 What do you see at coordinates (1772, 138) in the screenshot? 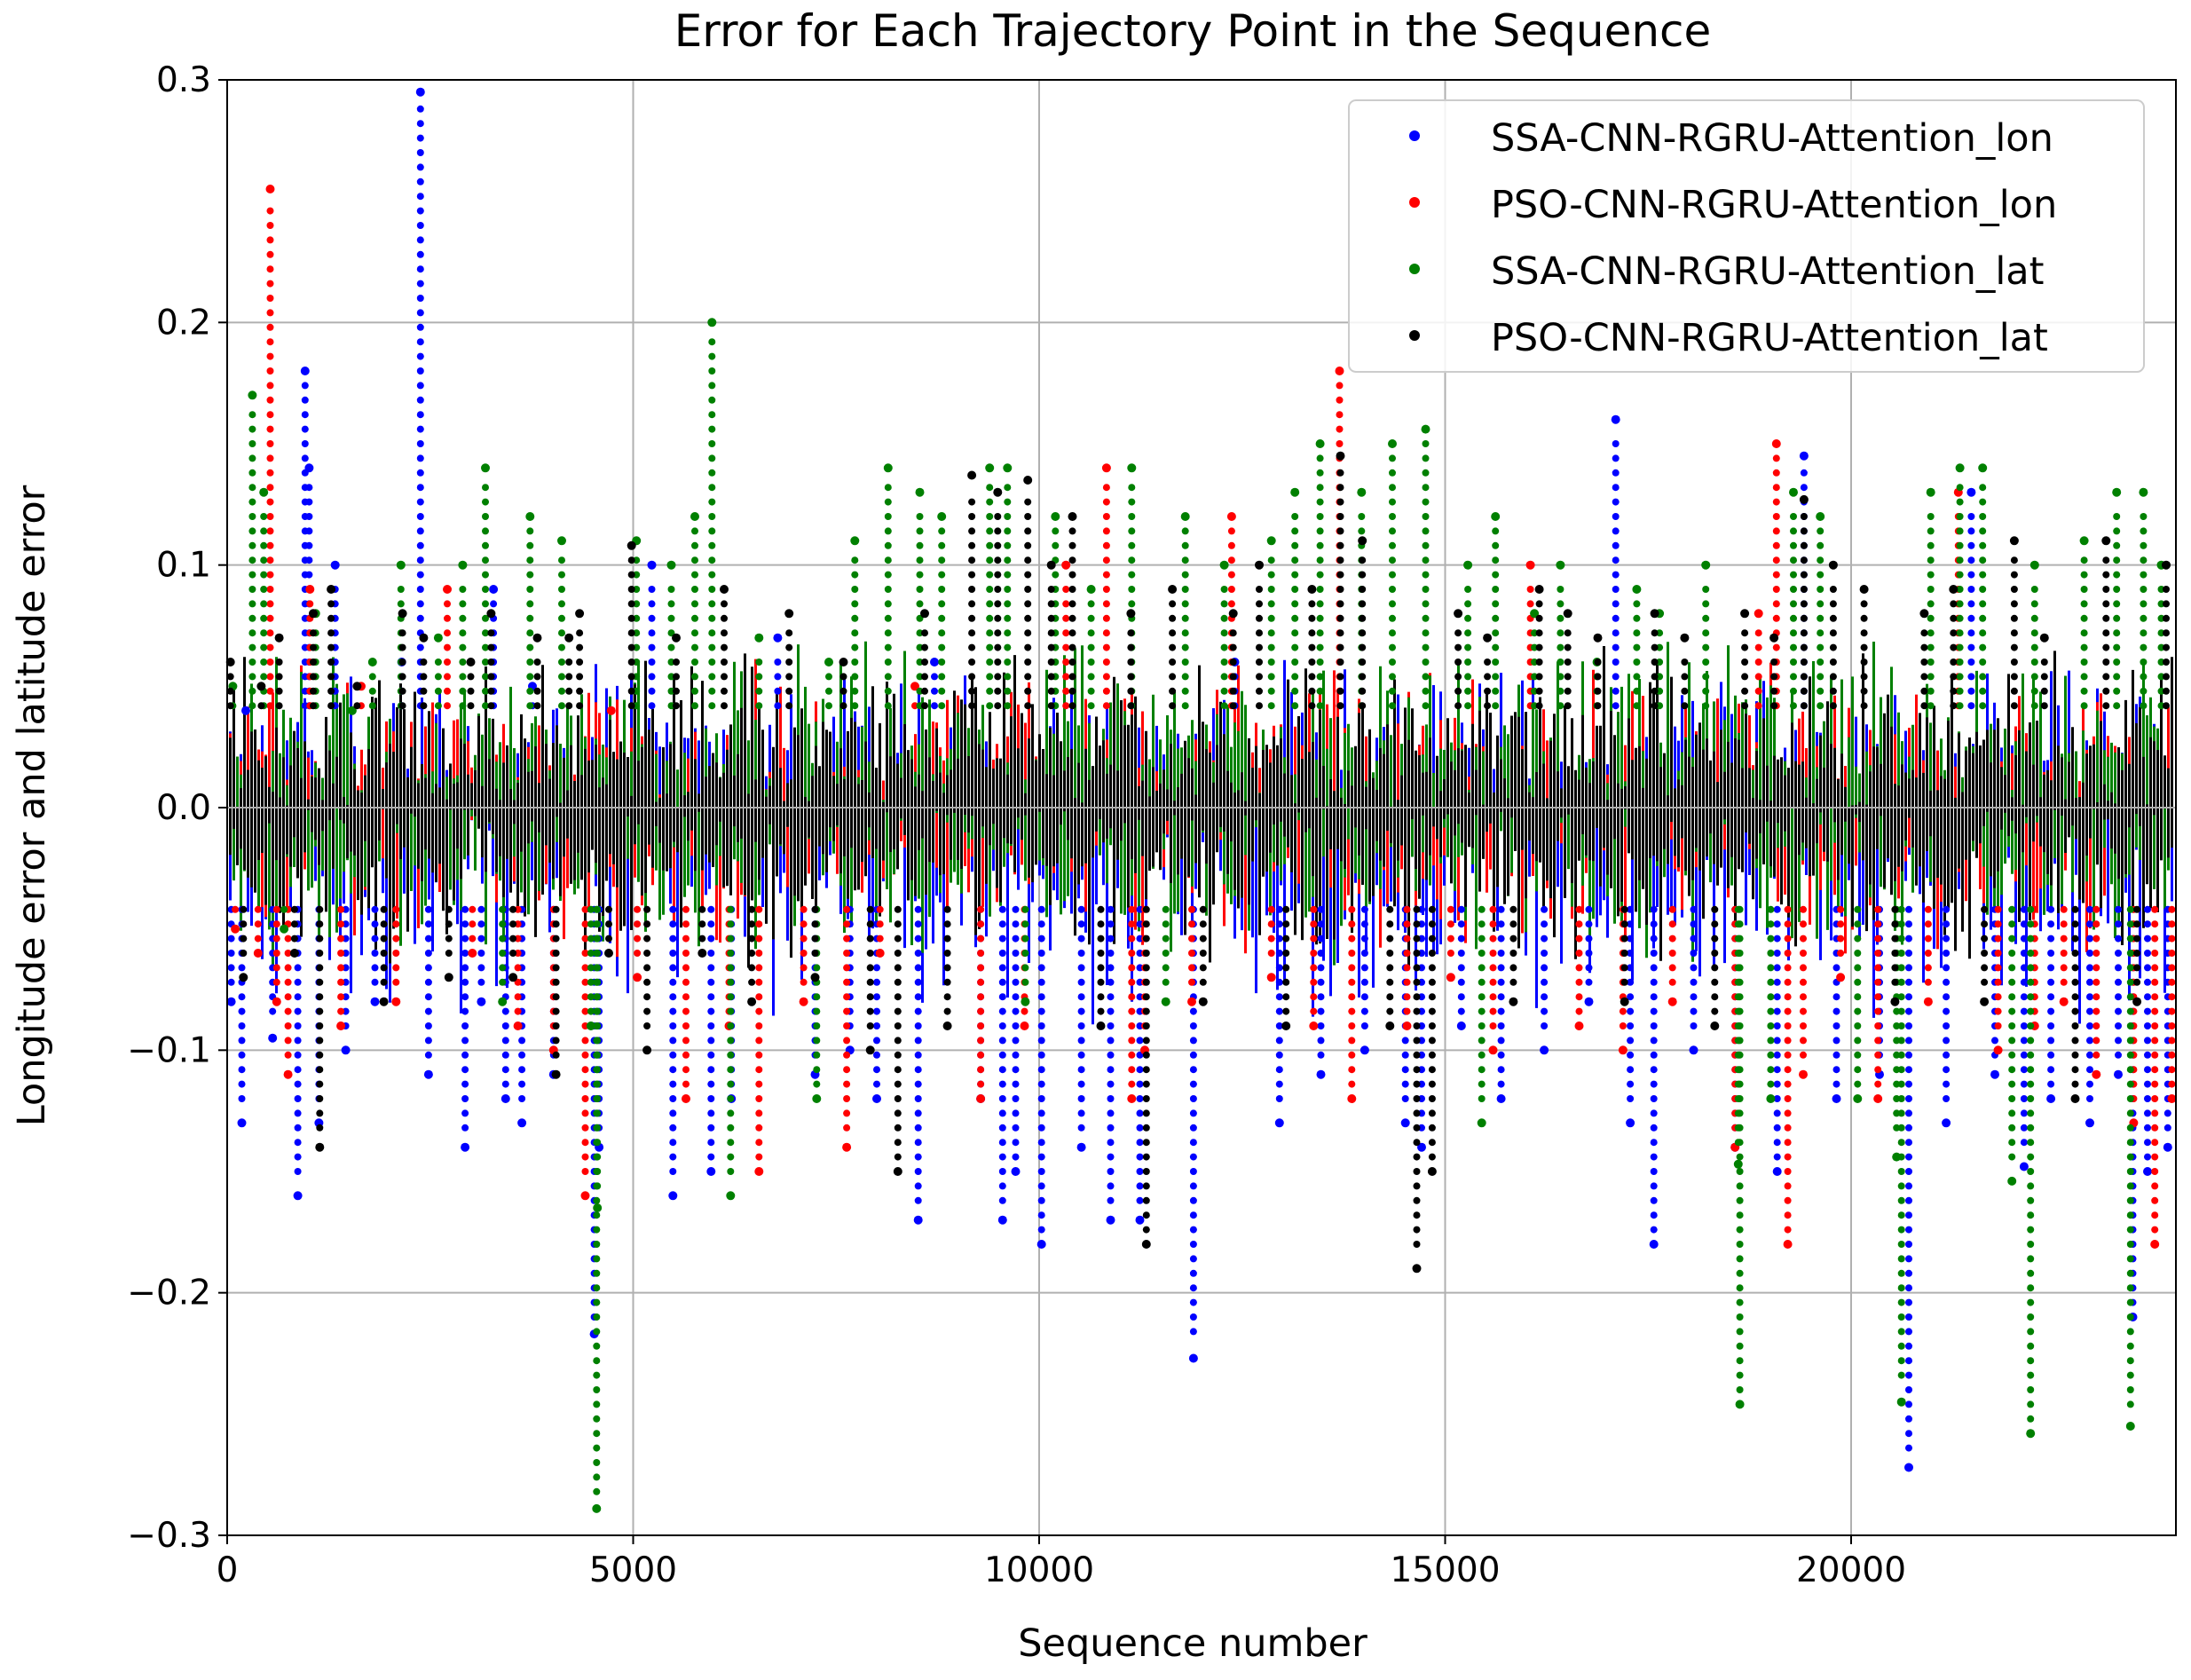
I see `legend-label: SSA-CNN-RGRU-Attention_lon` at bounding box center [1772, 138].